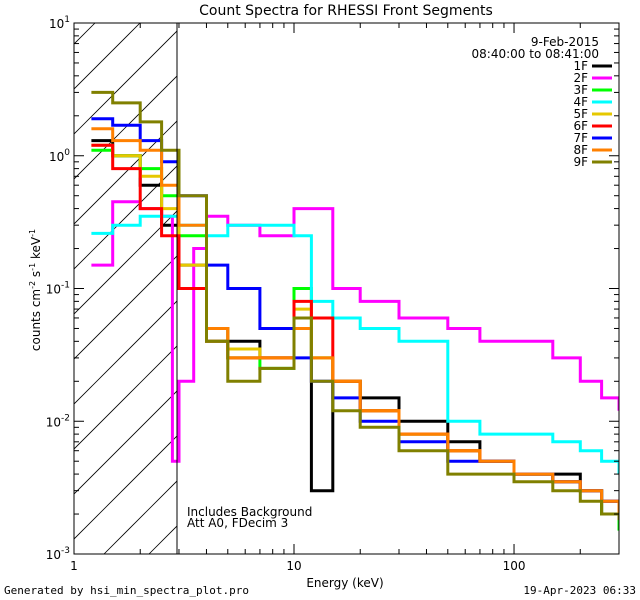 This screenshot has width=640, height=600. What do you see at coordinates (346, 11) in the screenshot?
I see `chart-title: Count Spectra for RHESSI Front Segments` at bounding box center [346, 11].